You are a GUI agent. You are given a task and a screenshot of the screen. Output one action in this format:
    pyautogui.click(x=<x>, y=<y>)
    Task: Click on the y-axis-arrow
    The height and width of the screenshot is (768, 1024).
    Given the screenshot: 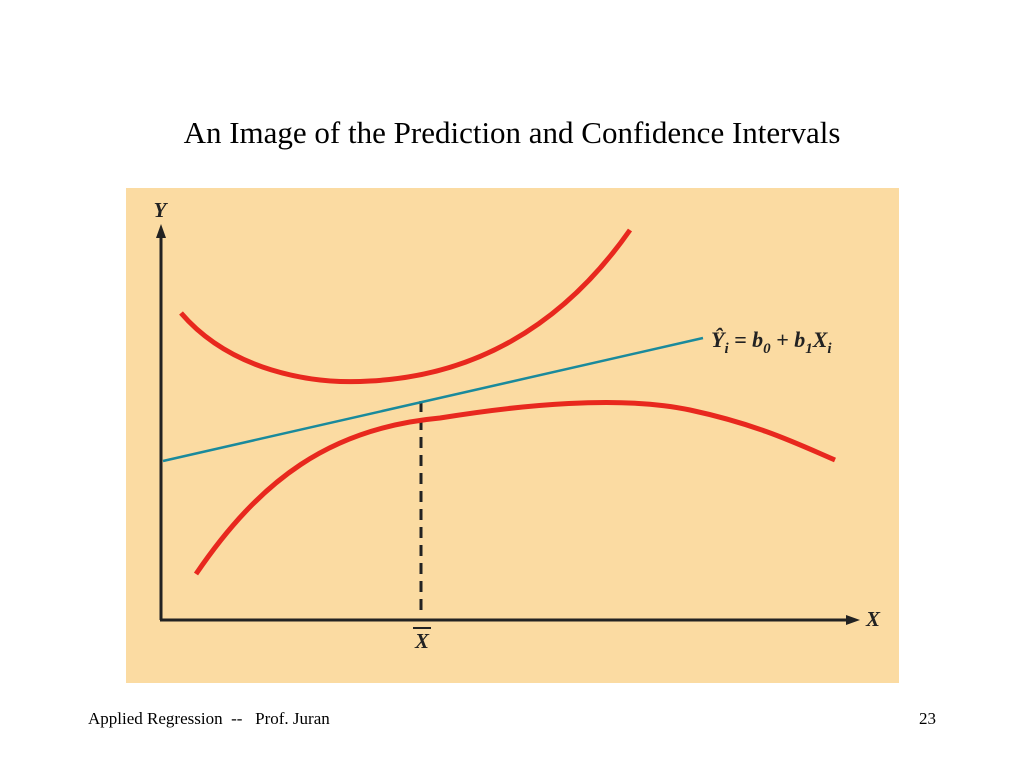 What is the action you would take?
    pyautogui.click(x=161, y=231)
    